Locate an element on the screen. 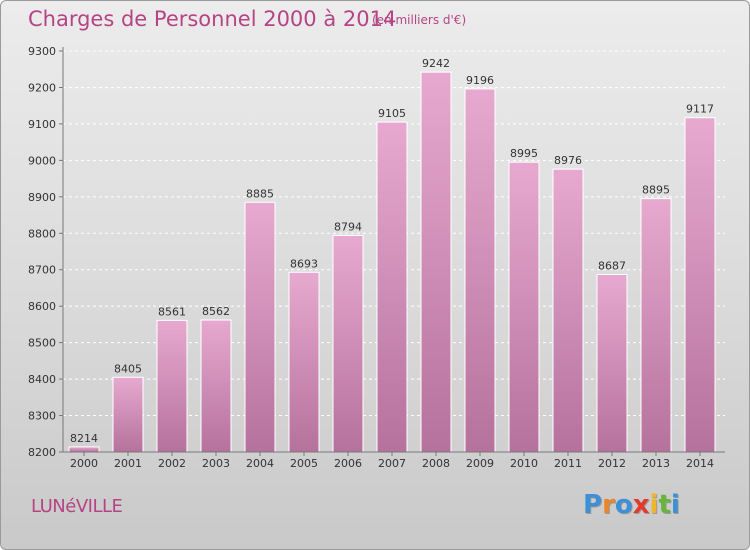 The image size is (750, 550). chart-title: Charges de Personnel 2000 à 2014 is located at coordinates (212, 19).